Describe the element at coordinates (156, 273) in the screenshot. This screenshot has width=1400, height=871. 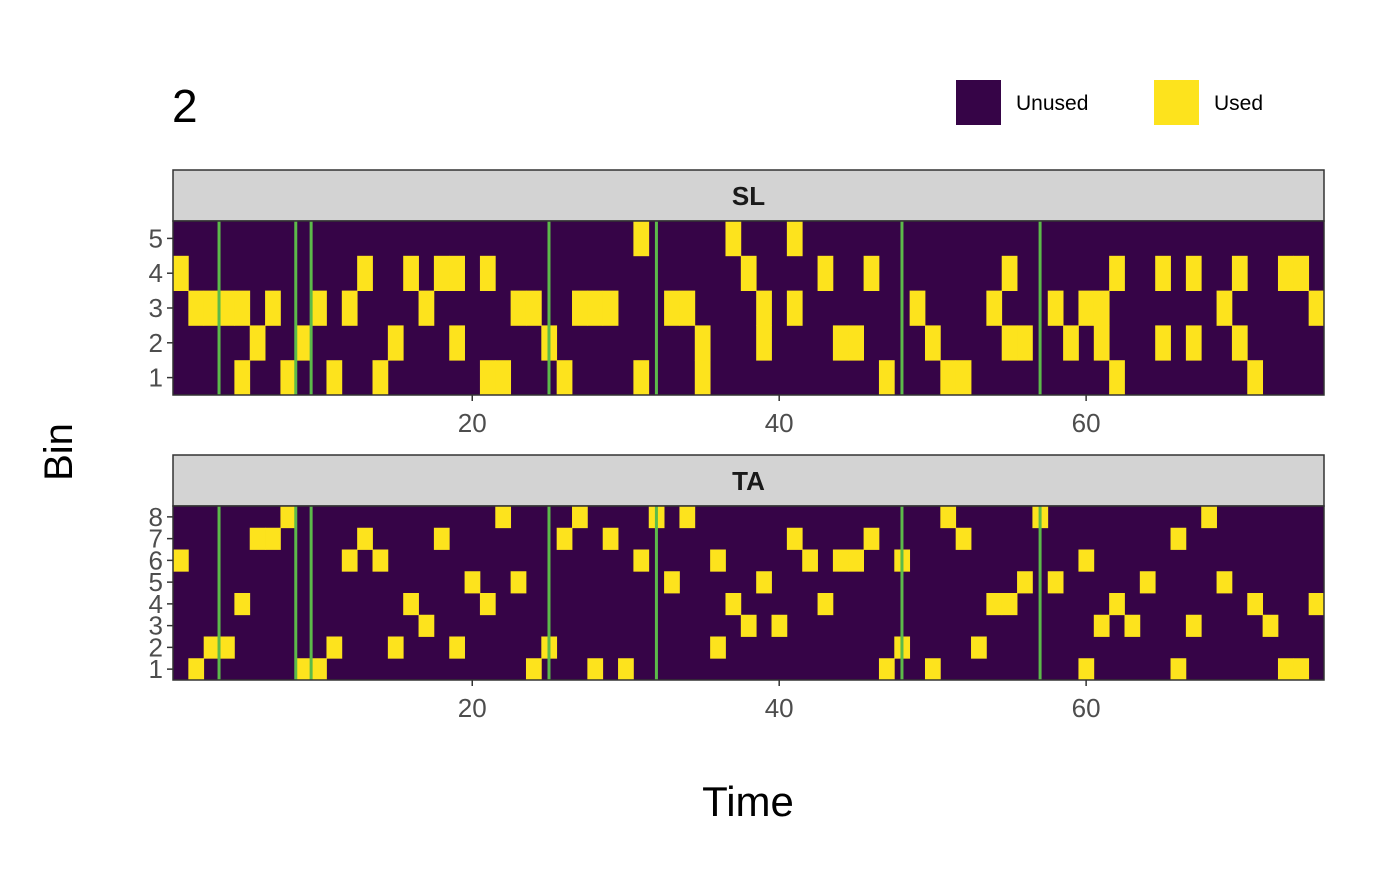
I see `y-tick-label: 4` at that location.